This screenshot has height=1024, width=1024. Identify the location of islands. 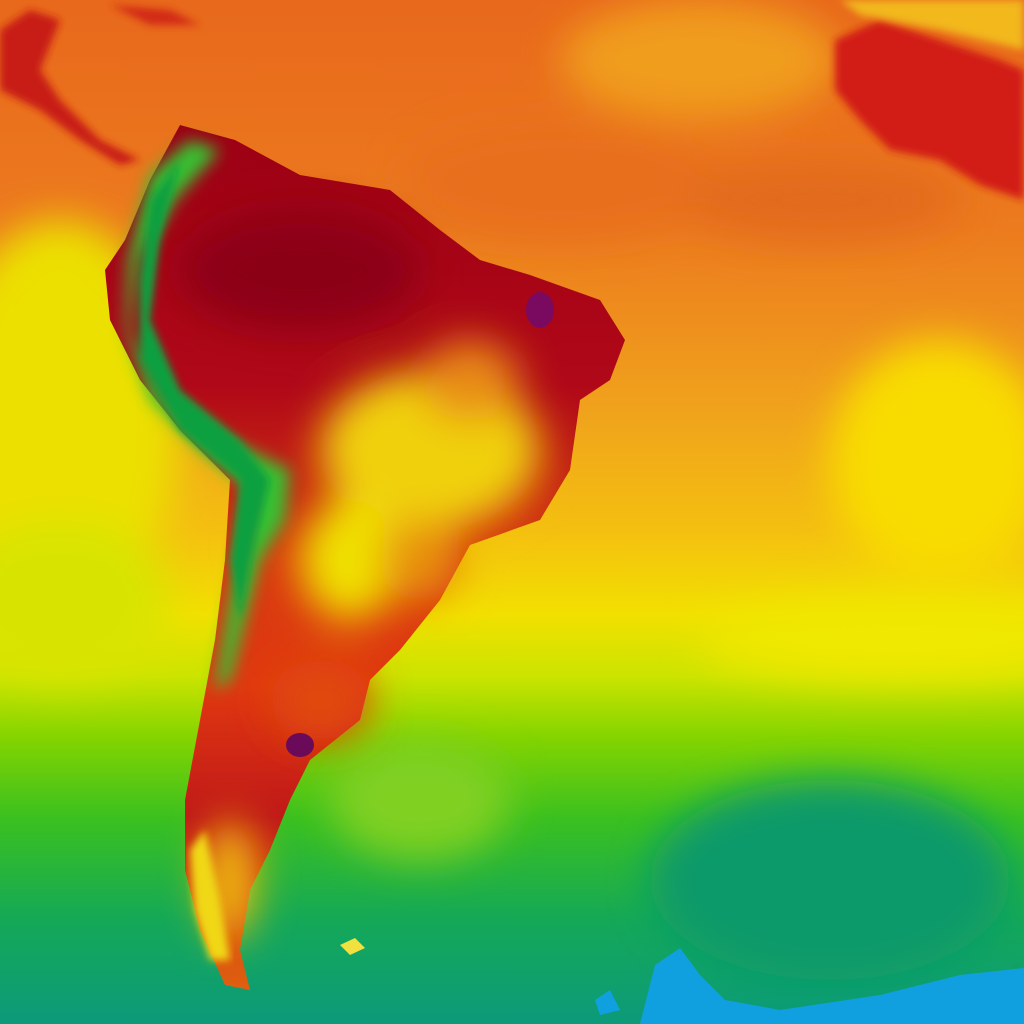
(352, 946).